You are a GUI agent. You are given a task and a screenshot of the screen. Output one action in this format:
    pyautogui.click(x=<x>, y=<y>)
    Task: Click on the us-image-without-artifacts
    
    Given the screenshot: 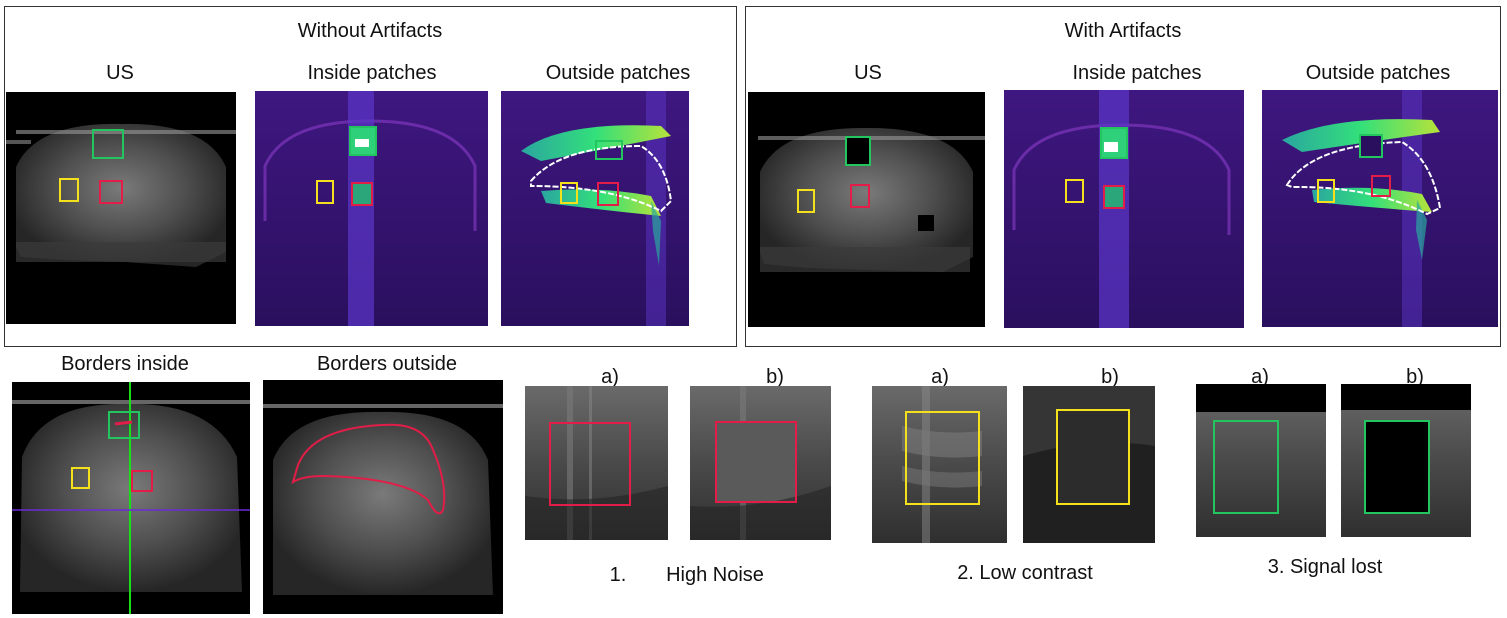 What is the action you would take?
    pyautogui.click(x=121, y=208)
    